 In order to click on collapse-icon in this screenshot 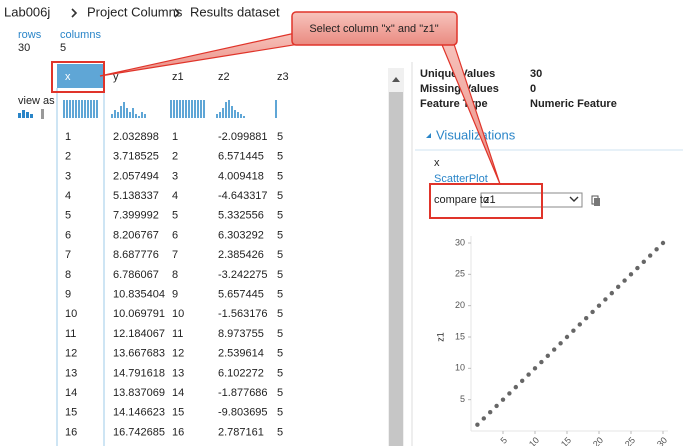, I will do `click(428, 135)`.